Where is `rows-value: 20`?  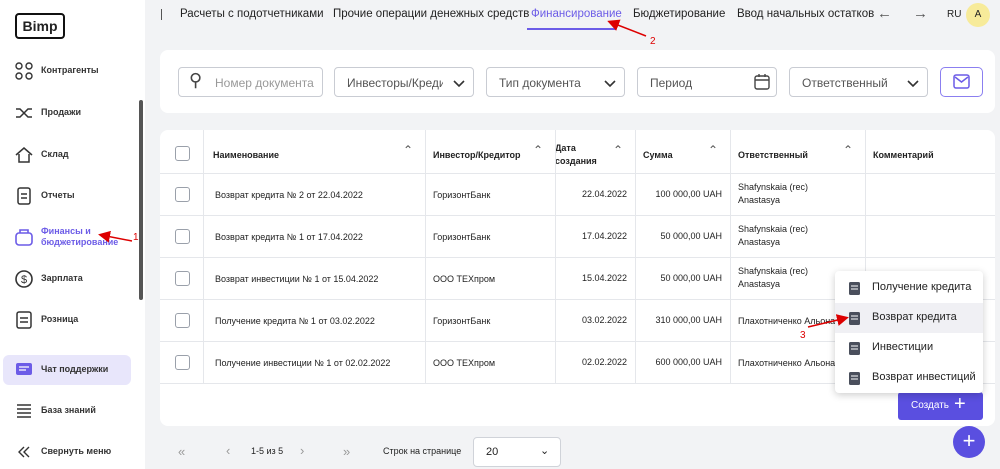
rows-value: 20 is located at coordinates (492, 452).